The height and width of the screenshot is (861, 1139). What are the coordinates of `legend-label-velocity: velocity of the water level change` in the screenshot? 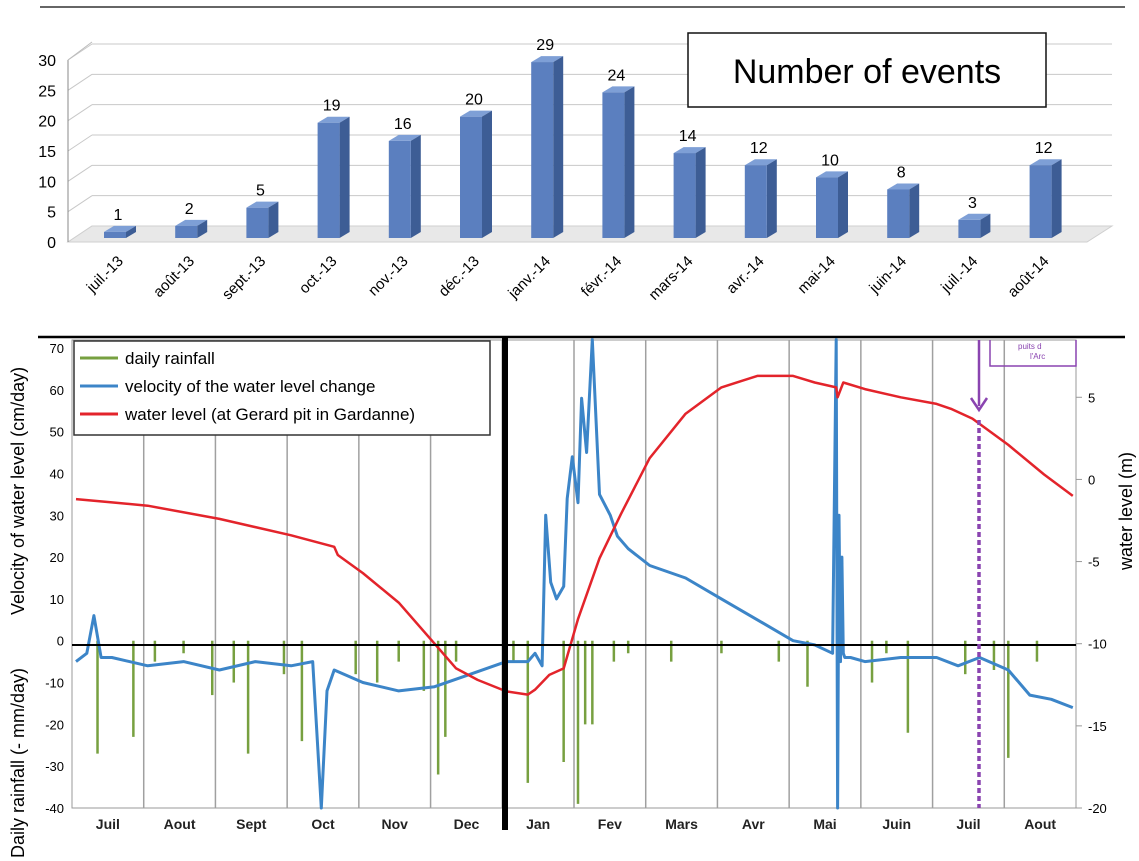 It's located at (250, 386).